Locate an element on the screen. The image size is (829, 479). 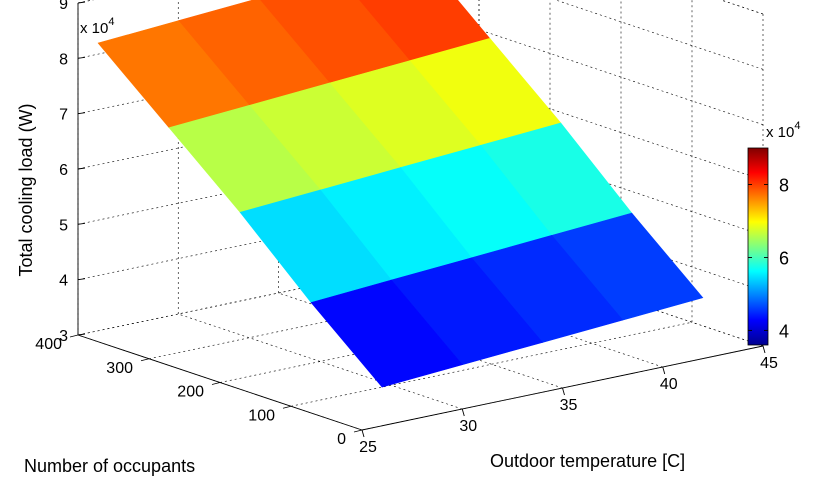
x-tick-label: 25 is located at coordinates (368, 447).